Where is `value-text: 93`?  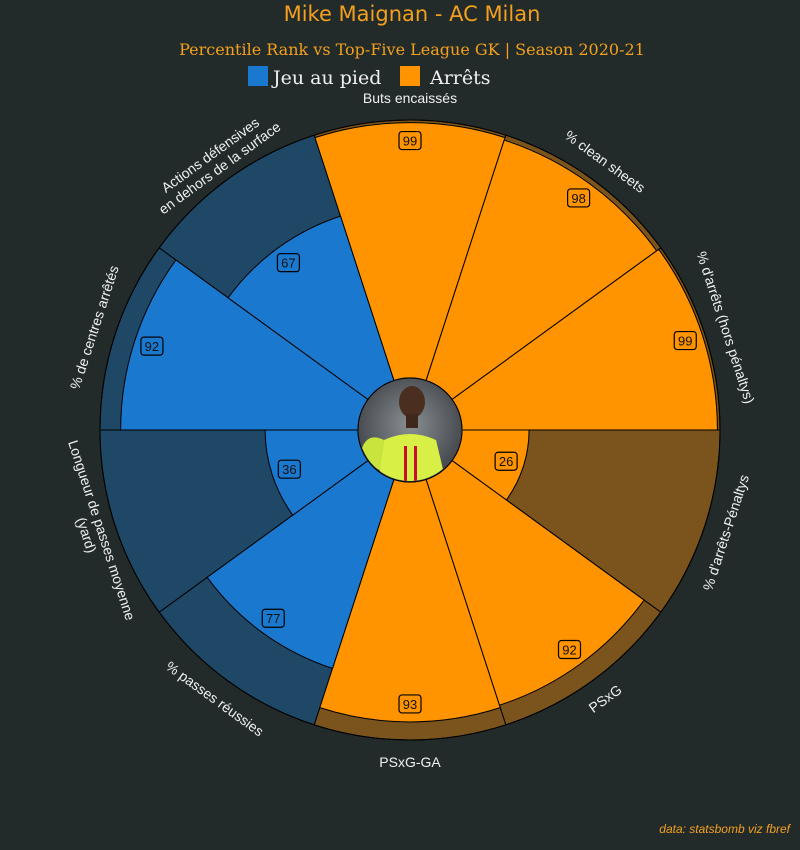
value-text: 93 is located at coordinates (410, 704).